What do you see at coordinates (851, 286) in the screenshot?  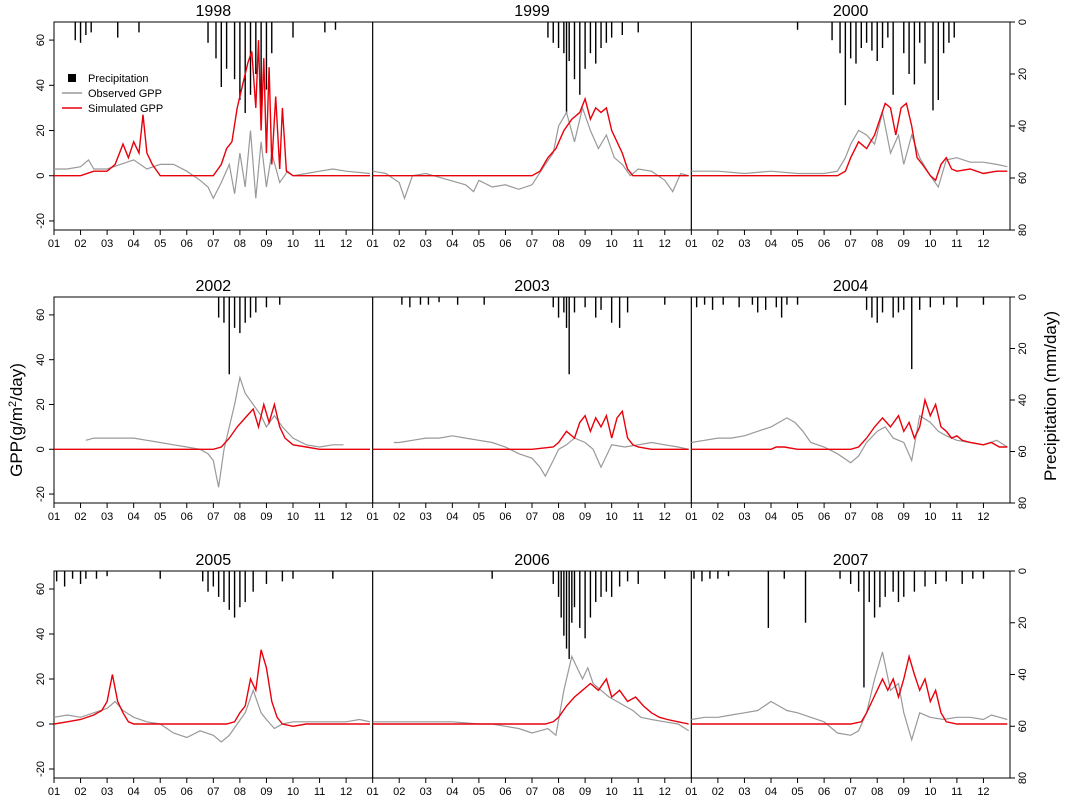 I see `panel-year-title: 2004` at bounding box center [851, 286].